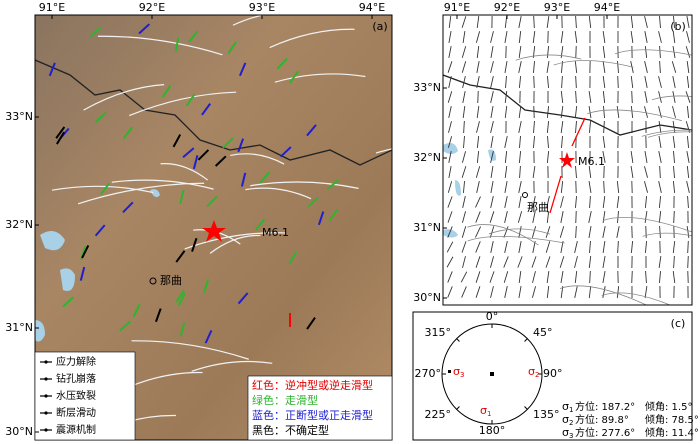 This screenshot has width=700, height=444. Describe the element at coordinates (492, 316) in the screenshot. I see `direction-label: 0°` at that location.